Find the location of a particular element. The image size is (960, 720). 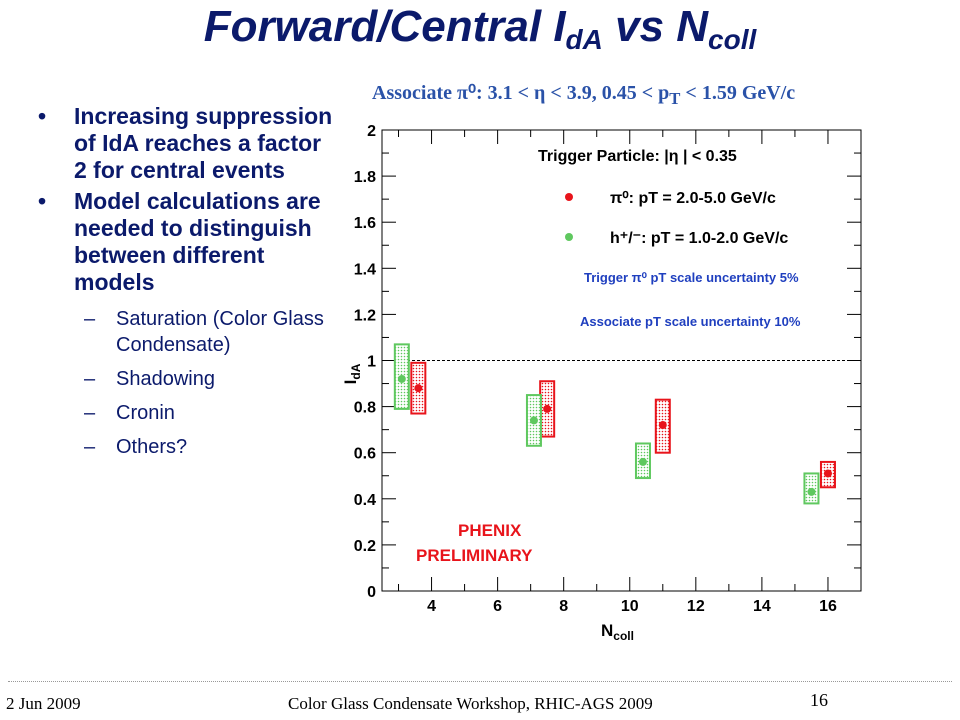

y-tick-label: 1 is located at coordinates (371, 362).